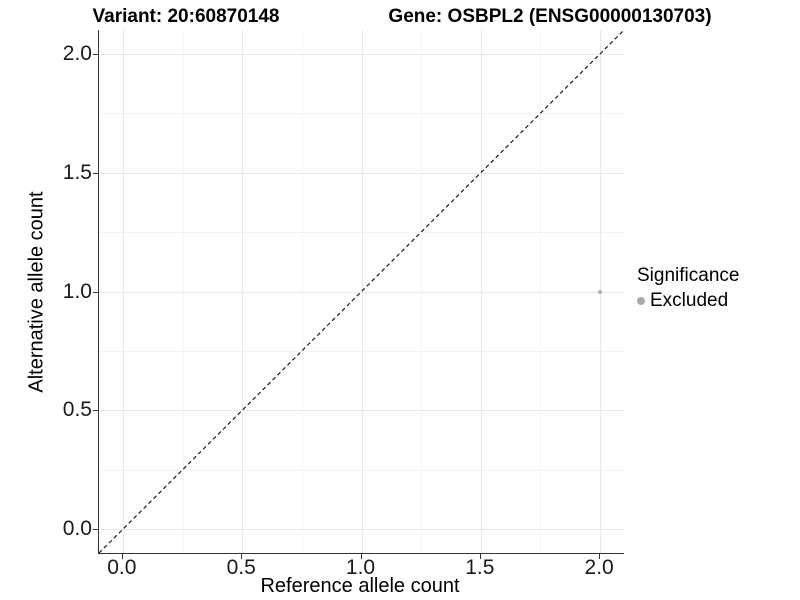 The height and width of the screenshot is (600, 800). Describe the element at coordinates (480, 567) in the screenshot. I see `x-tick-label: 1.5` at that location.